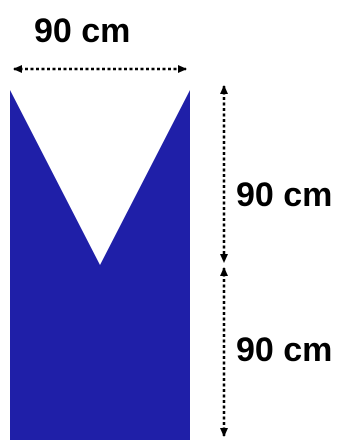 The image size is (356, 440). I want to click on width-dimension-label: 90 cm, so click(82, 31).